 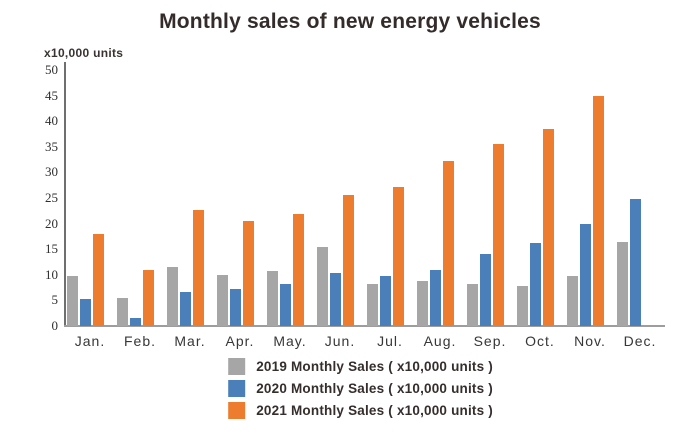 What do you see at coordinates (51, 274) in the screenshot?
I see `y-tick-10: 10` at bounding box center [51, 274].